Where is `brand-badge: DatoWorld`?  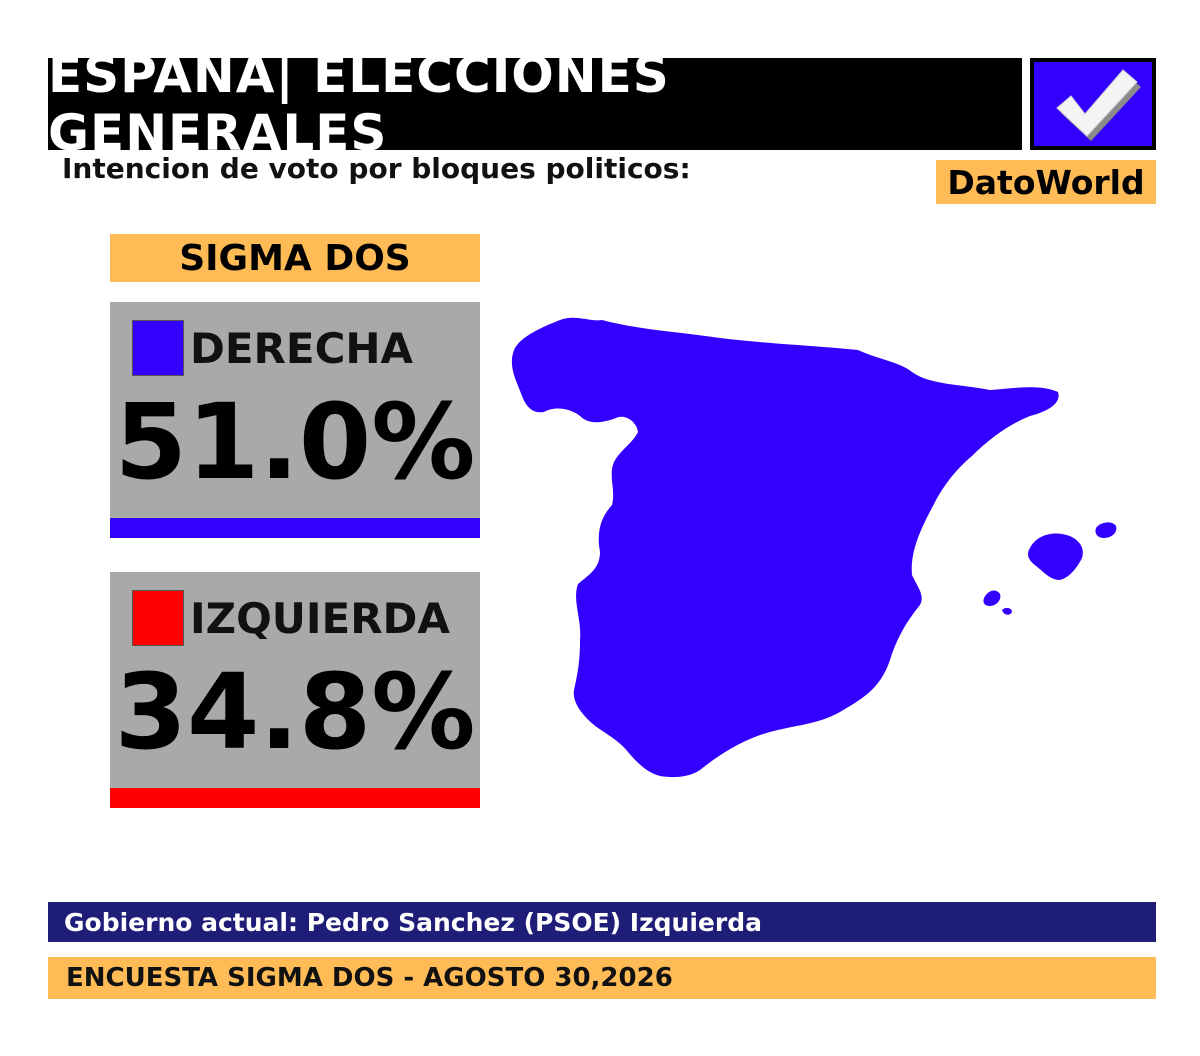
brand-badge: DatoWorld is located at coordinates (1046, 182).